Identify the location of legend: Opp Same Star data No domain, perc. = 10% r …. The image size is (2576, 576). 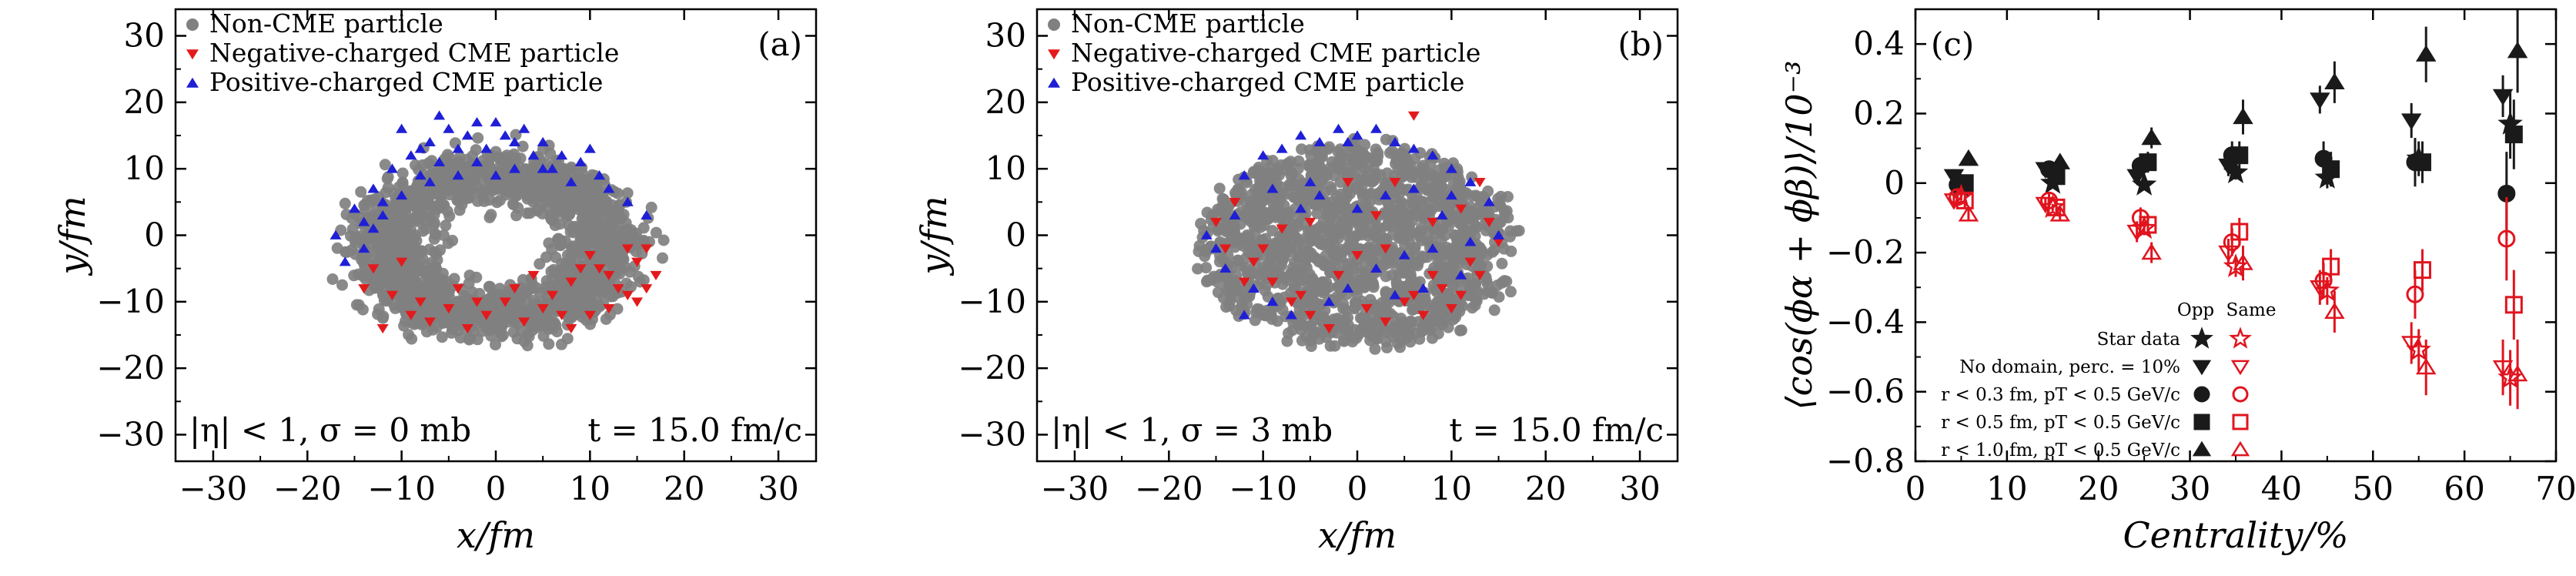
(2109, 380).